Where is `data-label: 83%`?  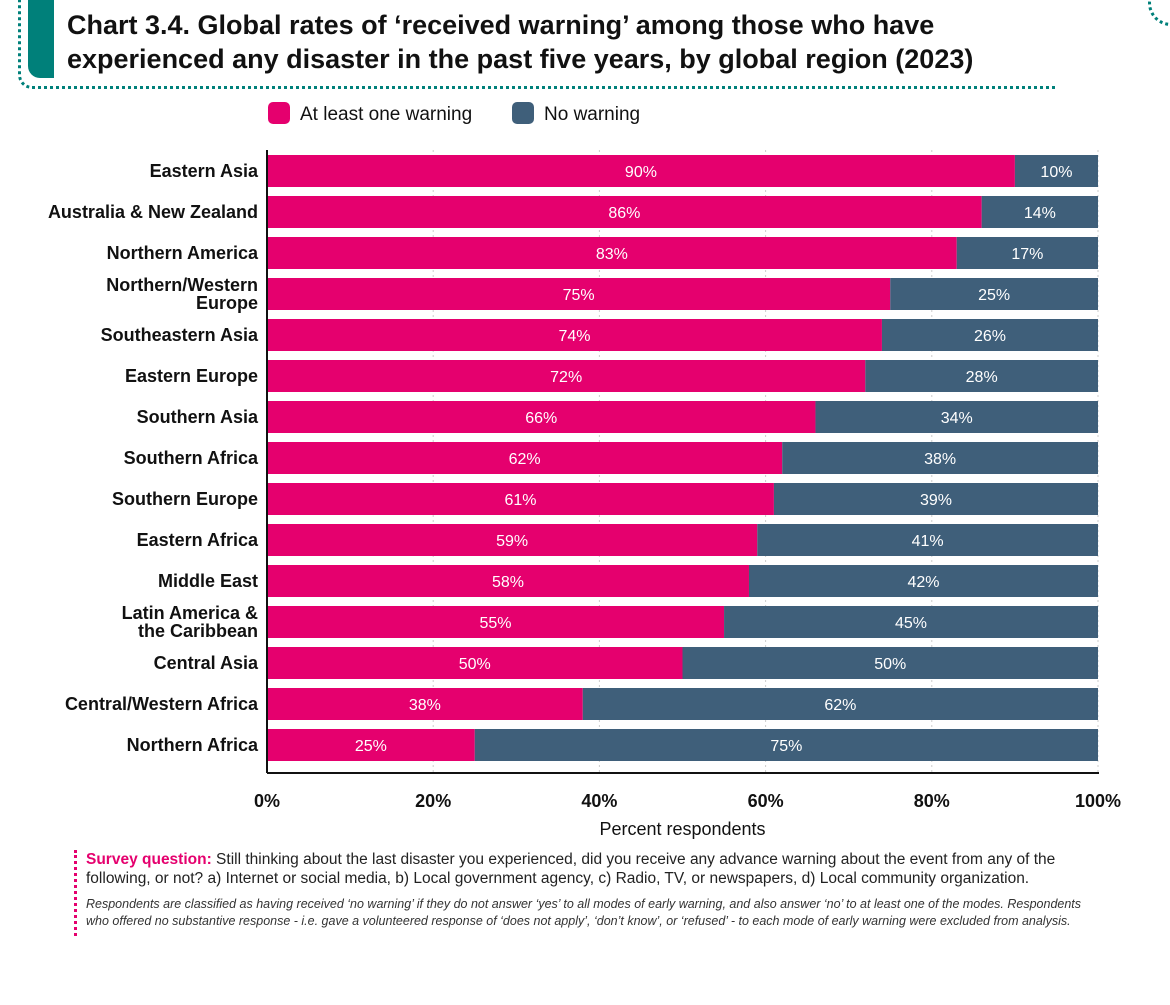 data-label: 83% is located at coordinates (612, 254).